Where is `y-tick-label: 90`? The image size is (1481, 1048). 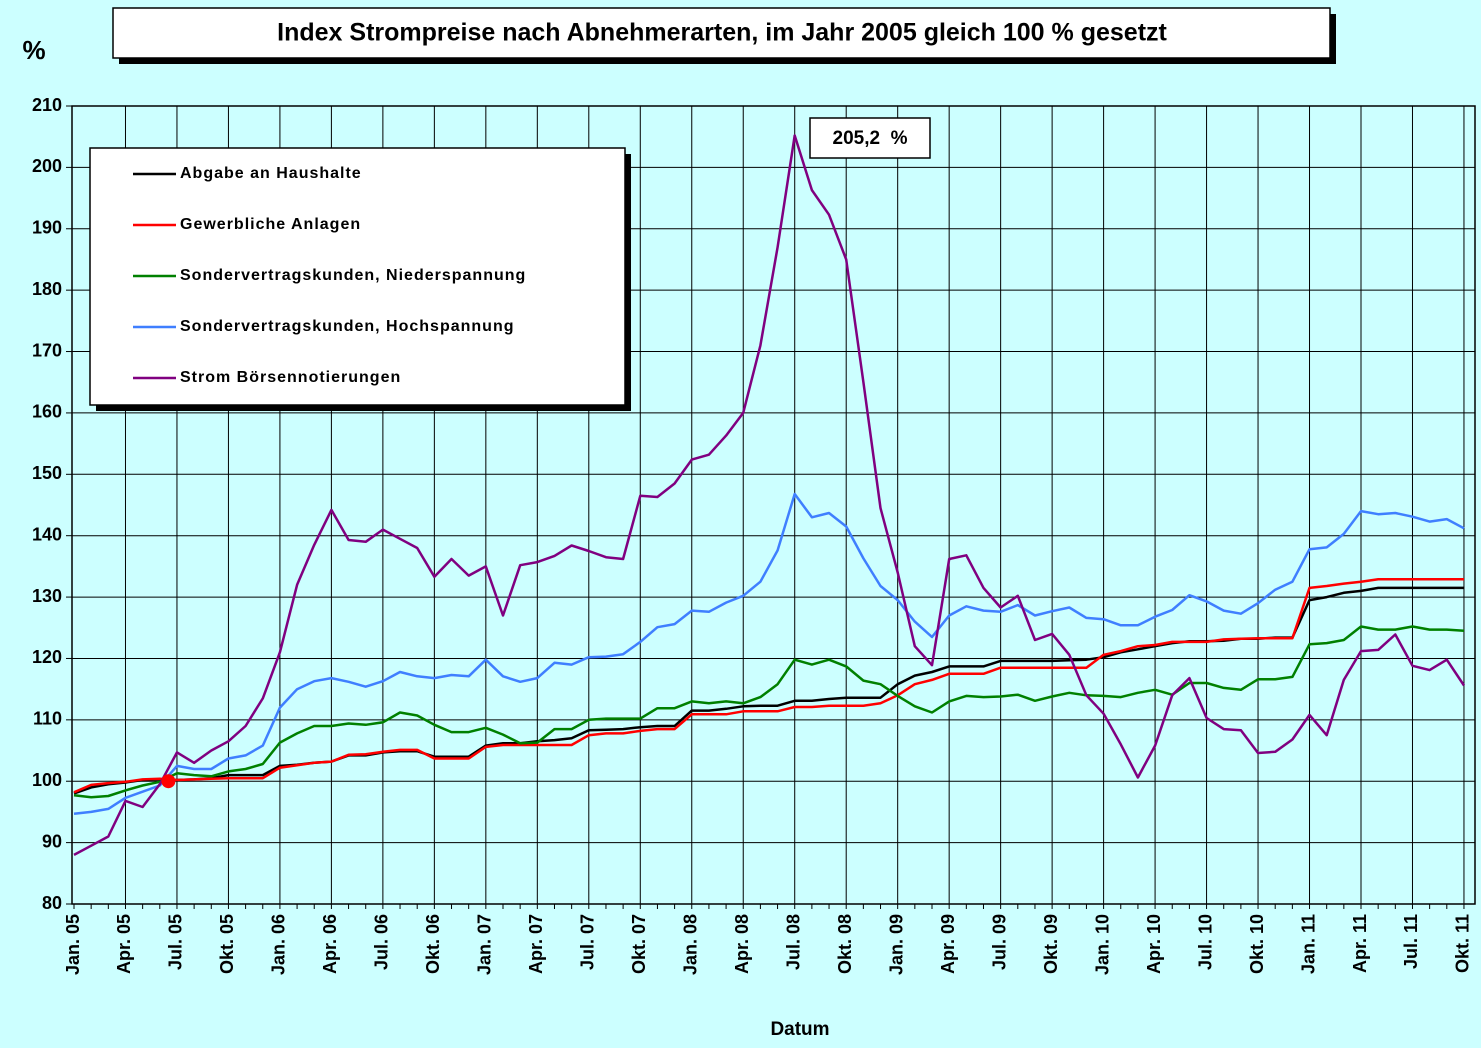
y-tick-label: 90 is located at coordinates (52, 841).